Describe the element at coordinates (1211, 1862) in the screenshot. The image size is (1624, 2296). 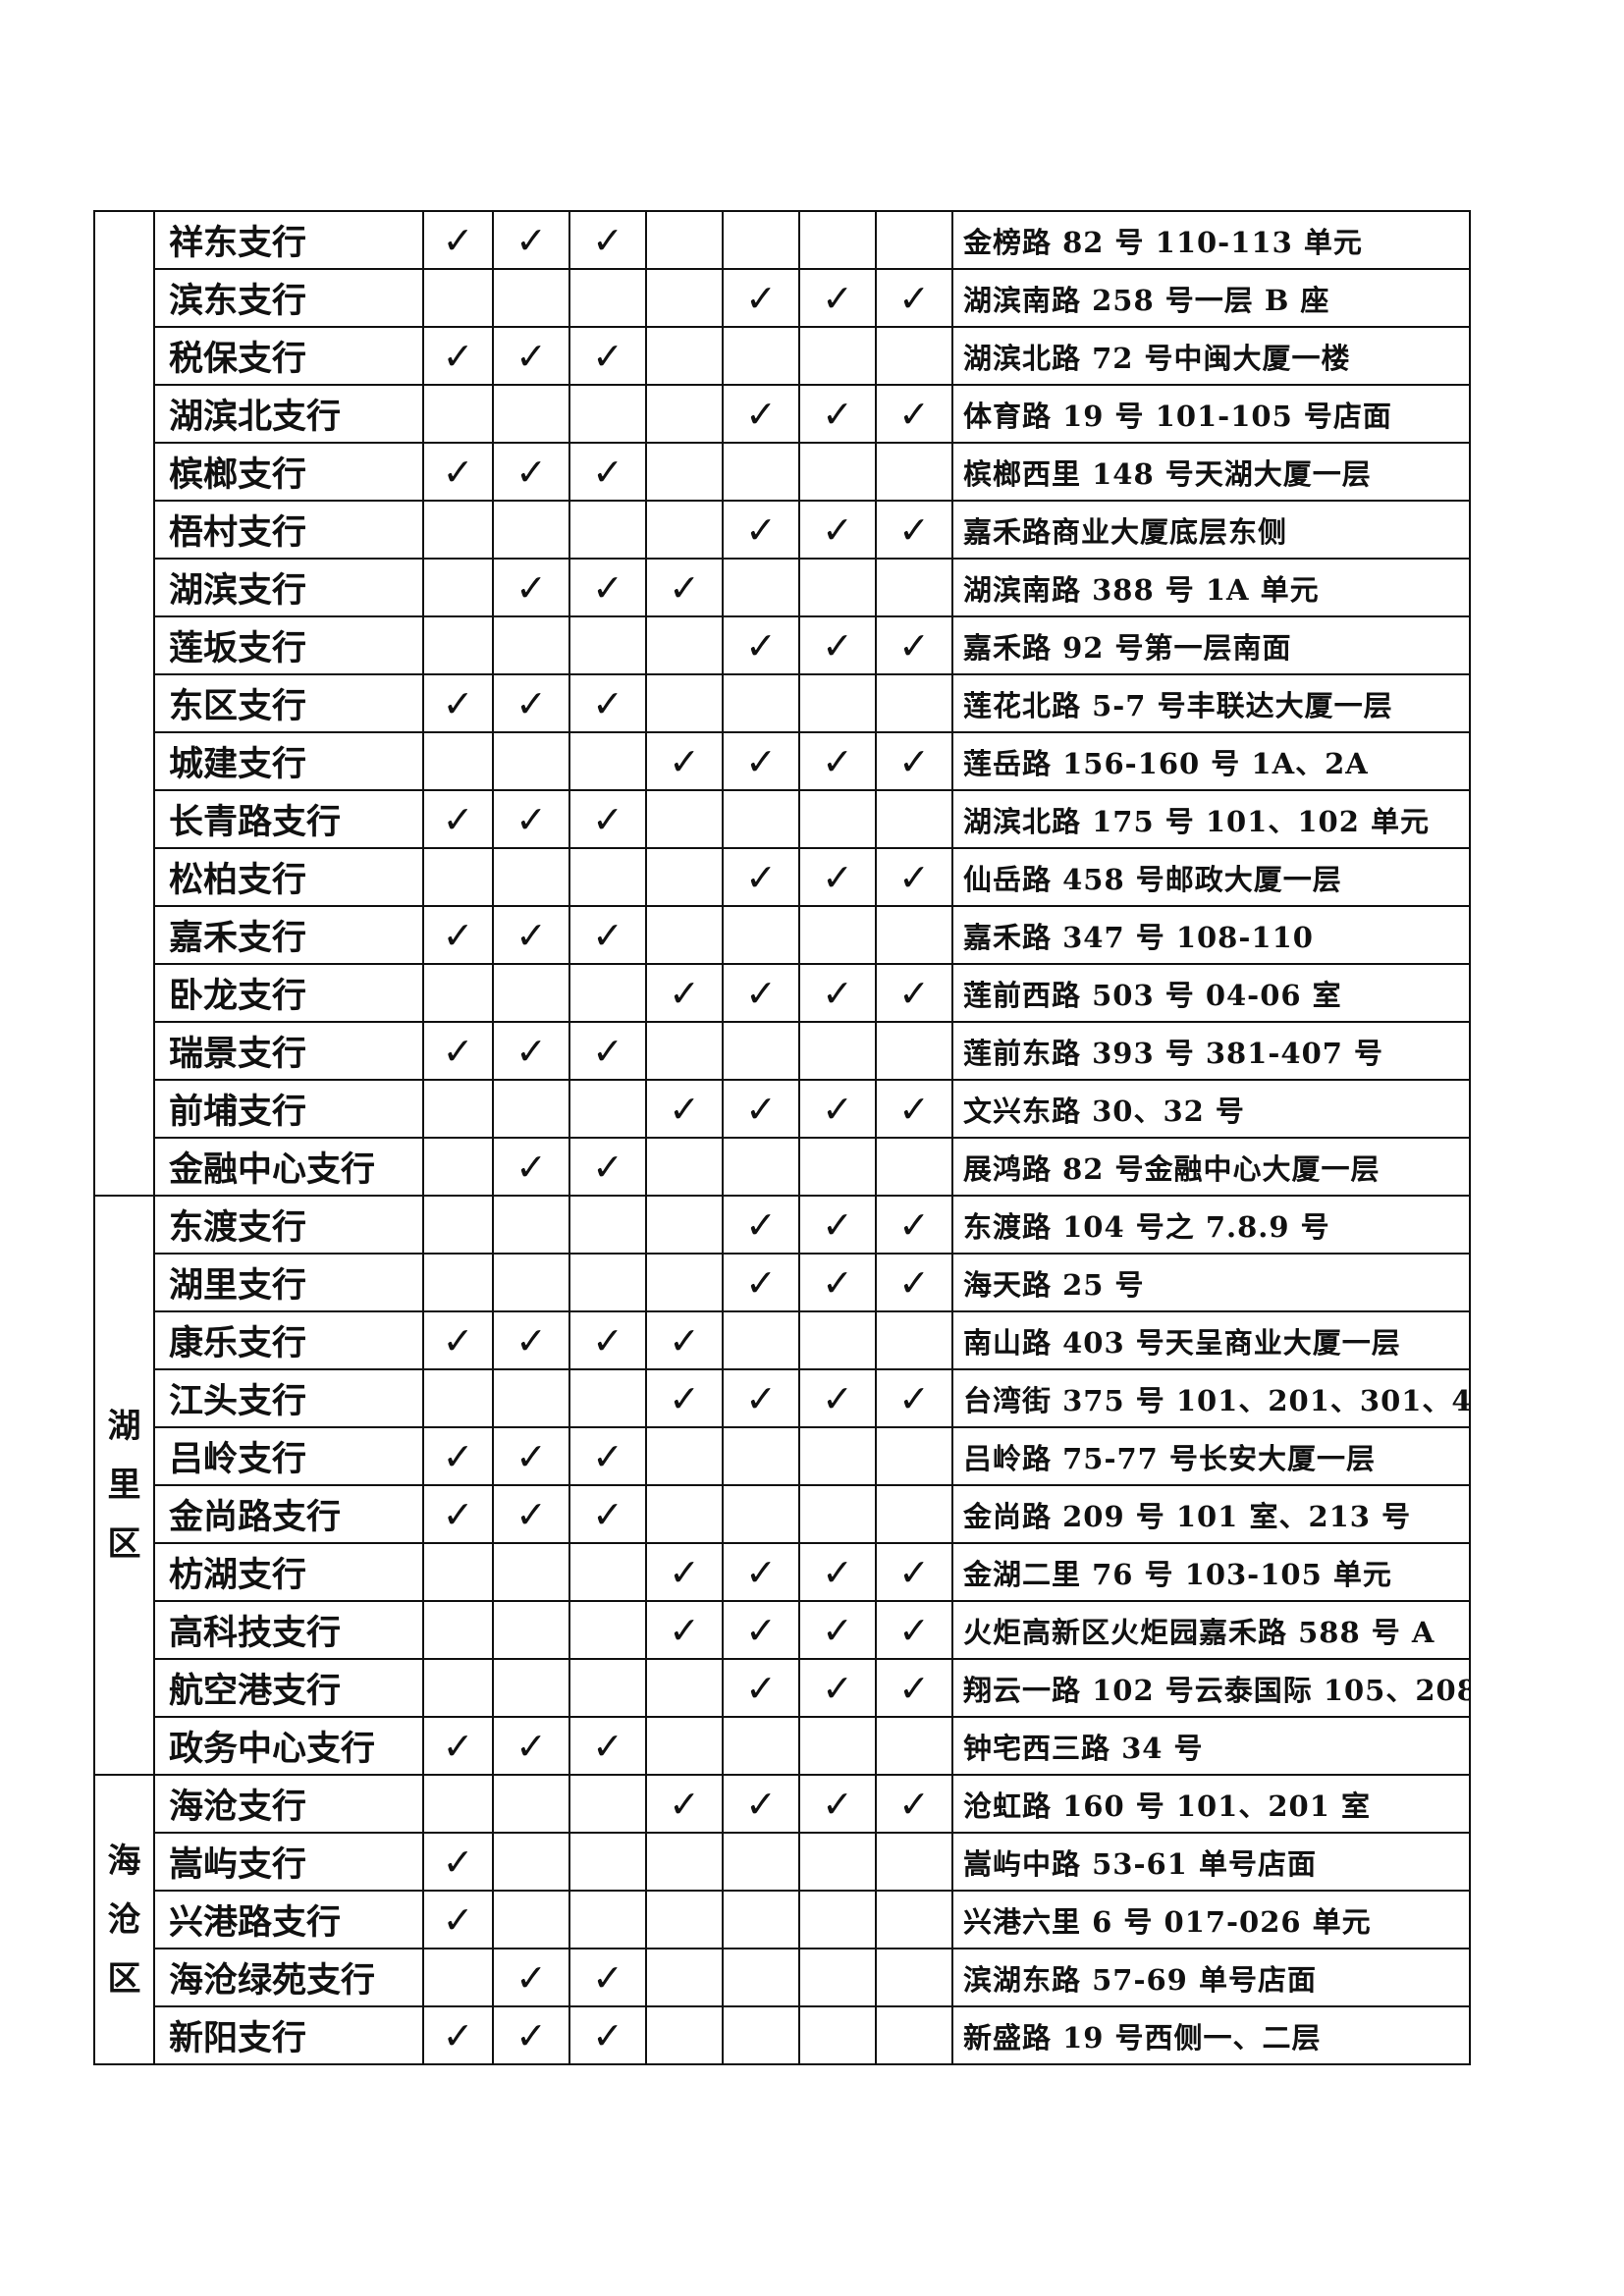
I see `branch-address: 嵩屿中路 53-61 单号店面` at that location.